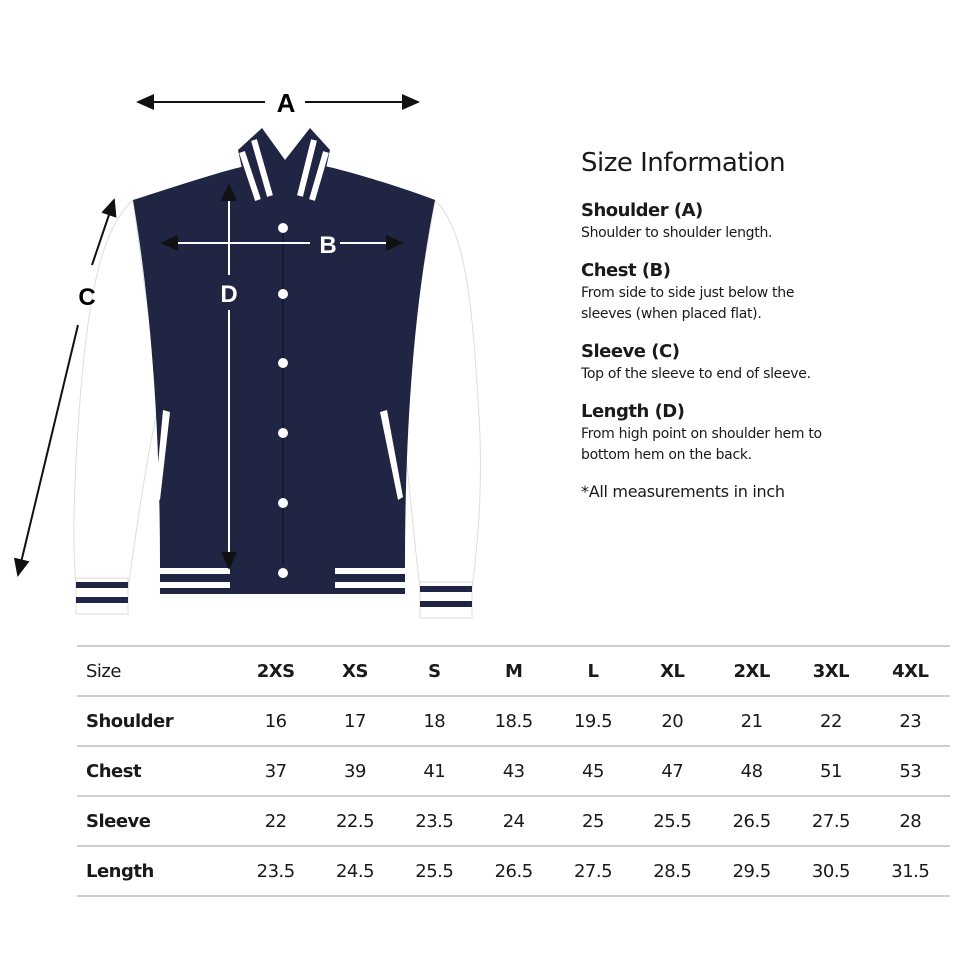 Image resolution: width=960 pixels, height=960 pixels. Describe the element at coordinates (910, 821) in the screenshot. I see `table-cell: 28` at that location.